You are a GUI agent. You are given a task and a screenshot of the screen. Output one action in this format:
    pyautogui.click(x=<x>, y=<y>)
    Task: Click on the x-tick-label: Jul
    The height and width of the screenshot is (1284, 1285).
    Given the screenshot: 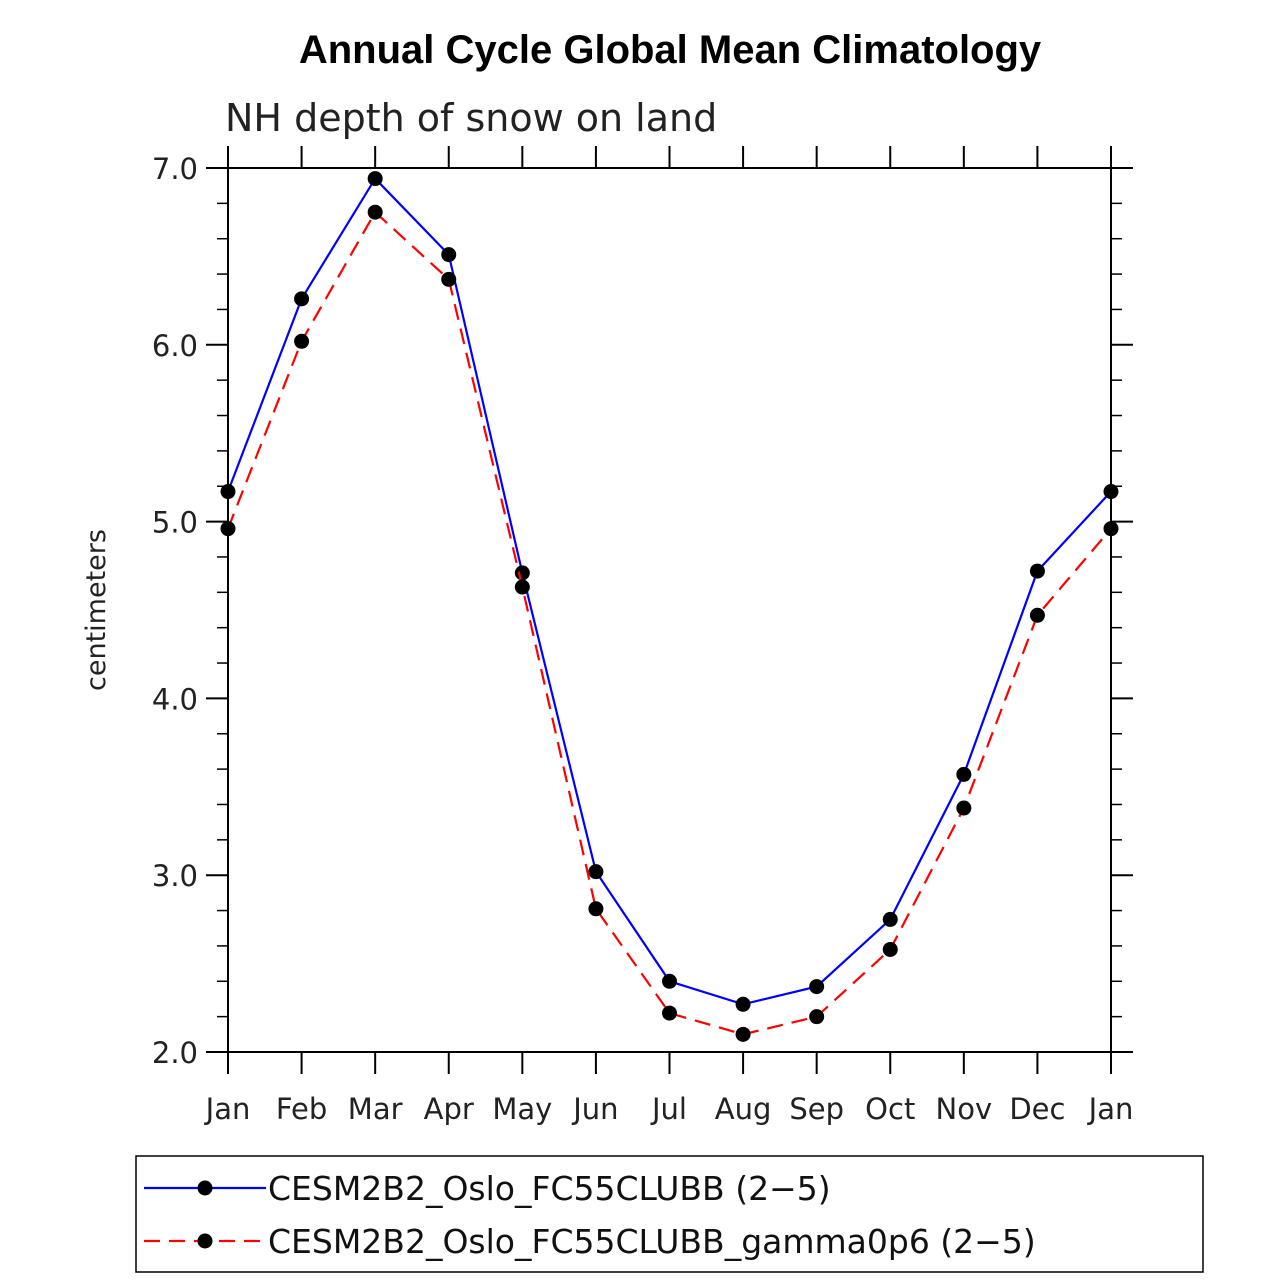 What is the action you would take?
    pyautogui.click(x=668, y=1109)
    